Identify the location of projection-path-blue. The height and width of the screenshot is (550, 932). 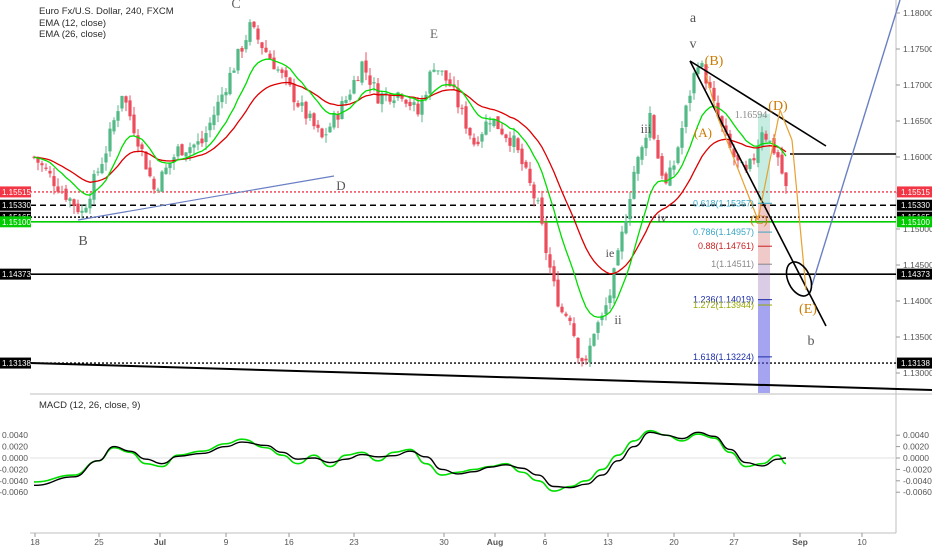
(856, 143).